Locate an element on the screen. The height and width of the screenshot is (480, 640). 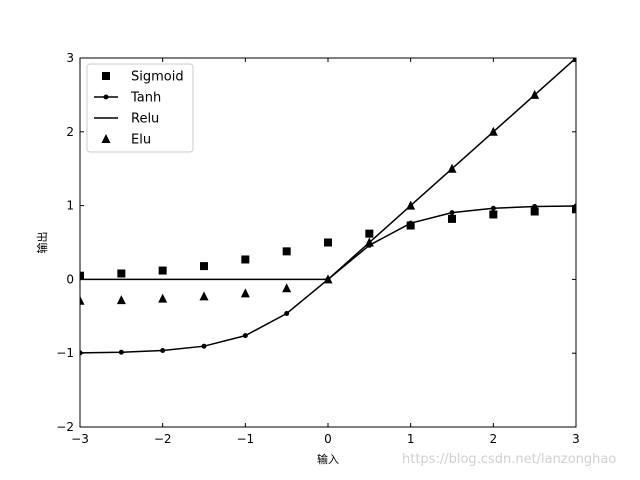
x-tick-label-5: 2 is located at coordinates (494, 439).